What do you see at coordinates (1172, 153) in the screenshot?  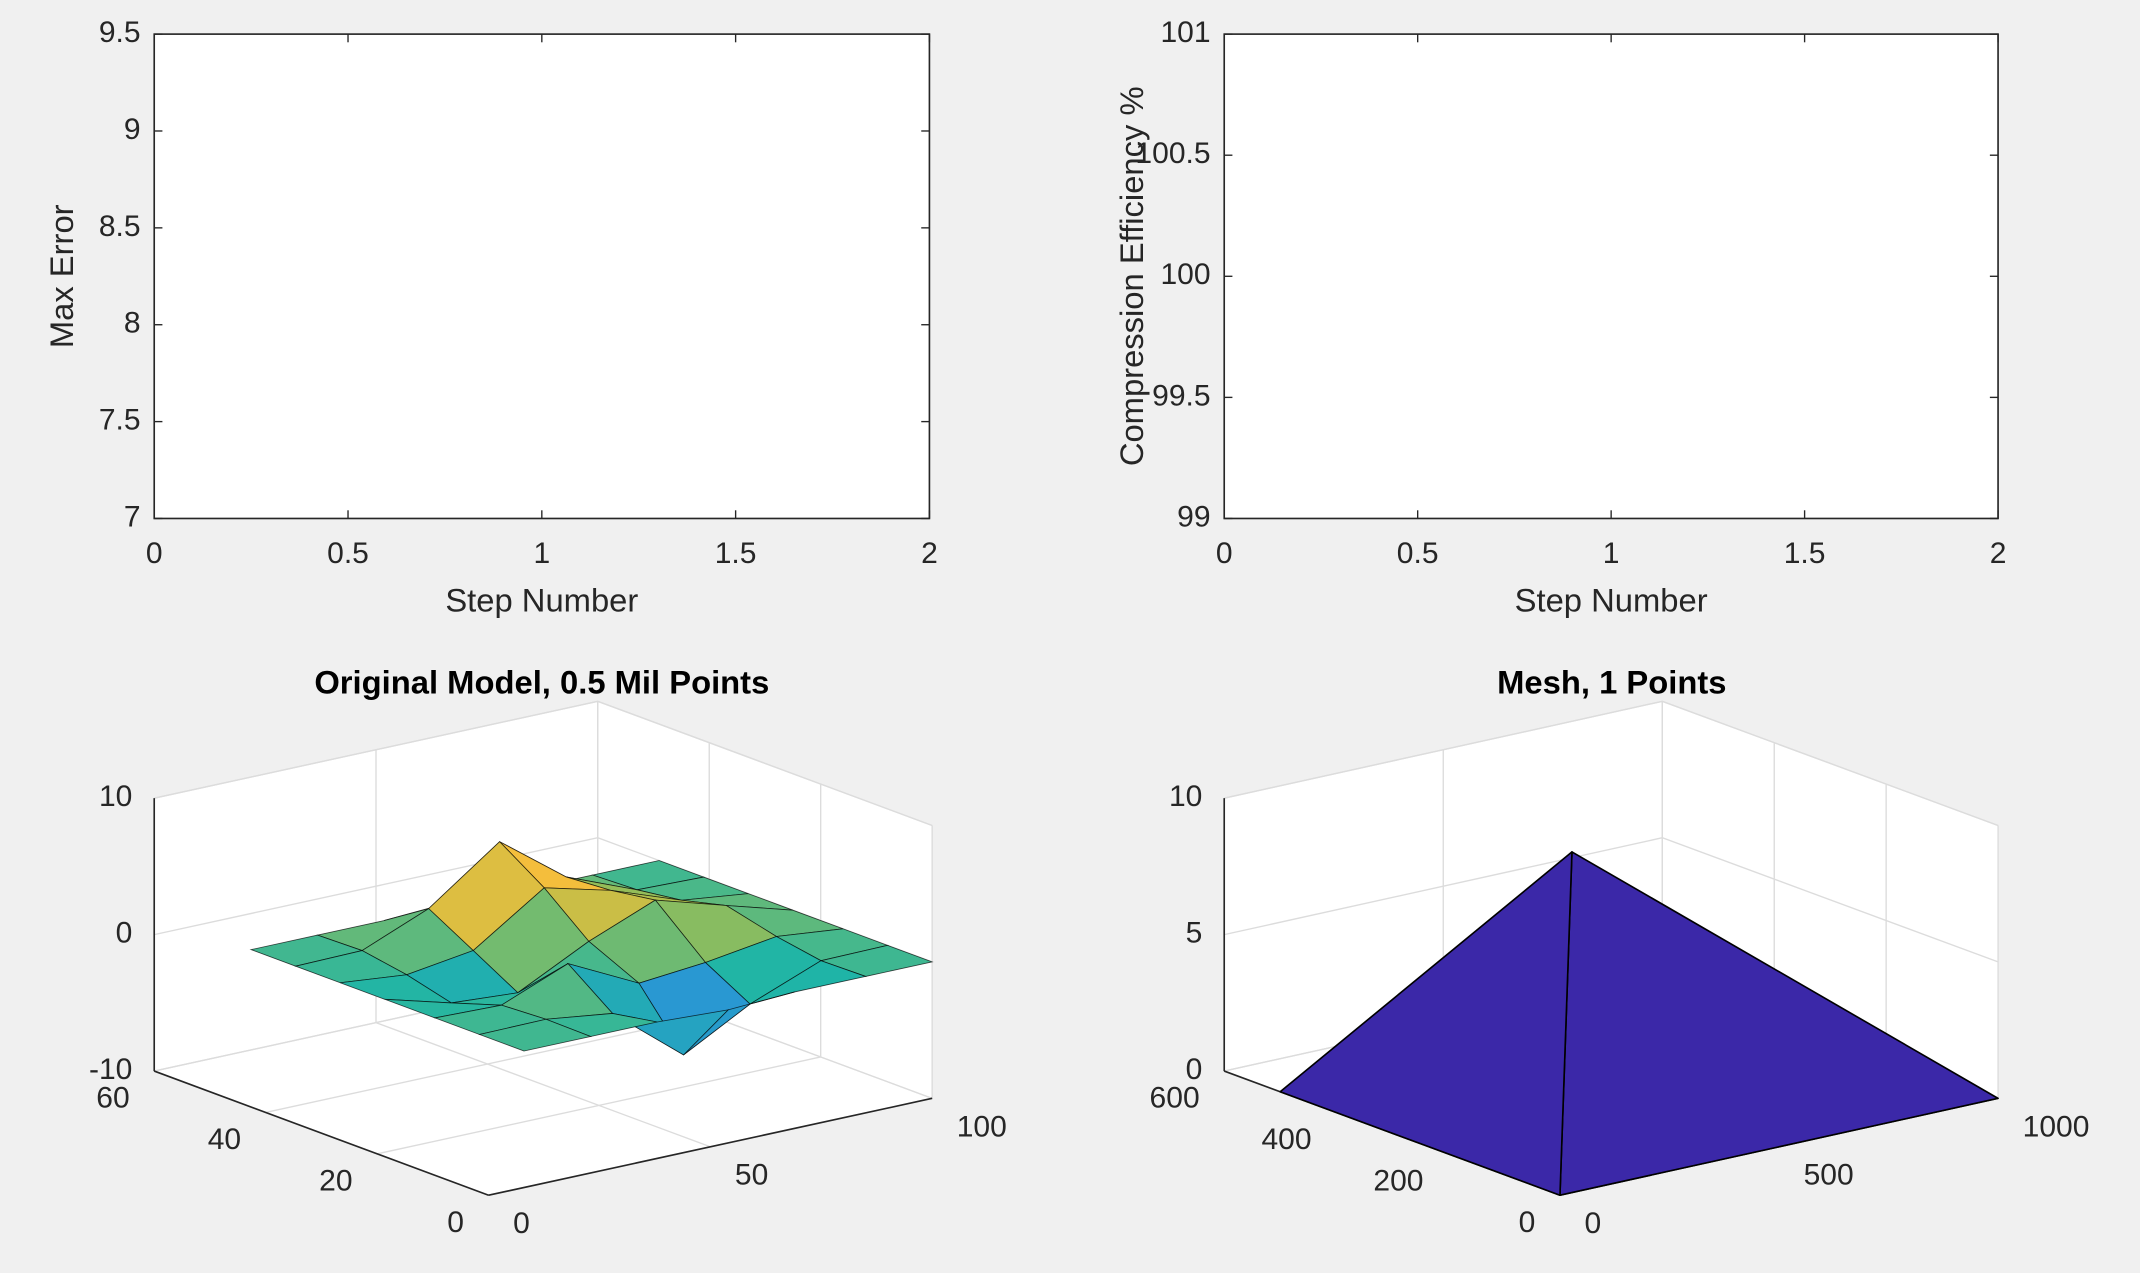 I see `y-tick-label: 100.5` at bounding box center [1172, 153].